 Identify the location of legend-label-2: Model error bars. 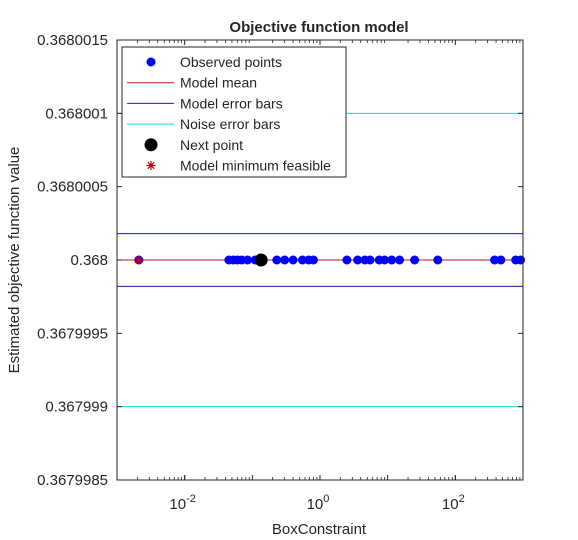
(231, 103).